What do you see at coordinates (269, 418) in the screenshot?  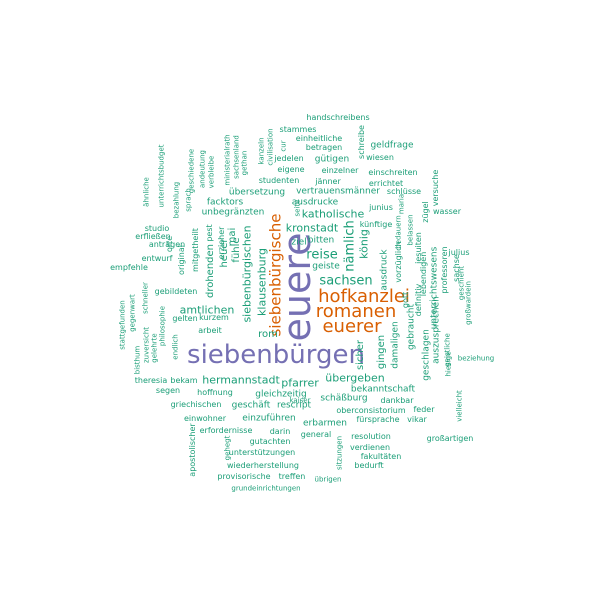 I see `word: einzuführen` at bounding box center [269, 418].